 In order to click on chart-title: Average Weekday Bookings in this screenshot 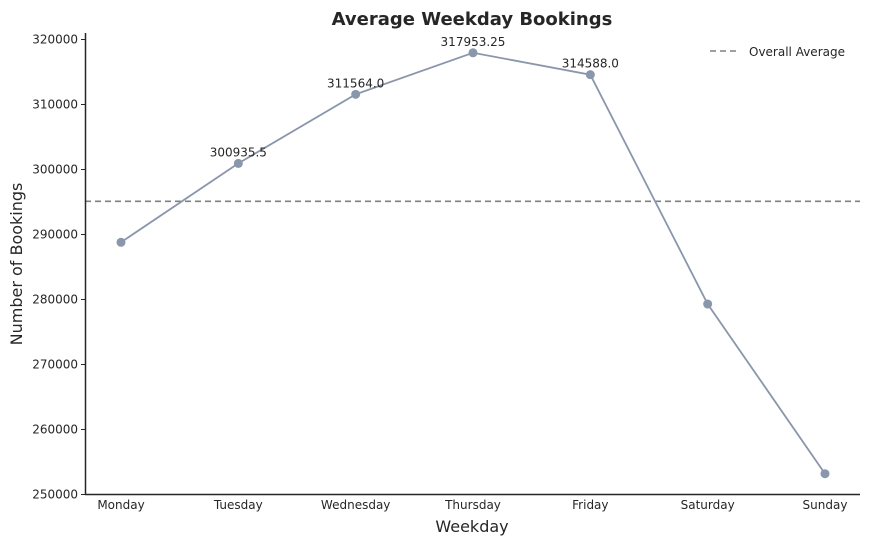, I will do `click(472, 19)`.